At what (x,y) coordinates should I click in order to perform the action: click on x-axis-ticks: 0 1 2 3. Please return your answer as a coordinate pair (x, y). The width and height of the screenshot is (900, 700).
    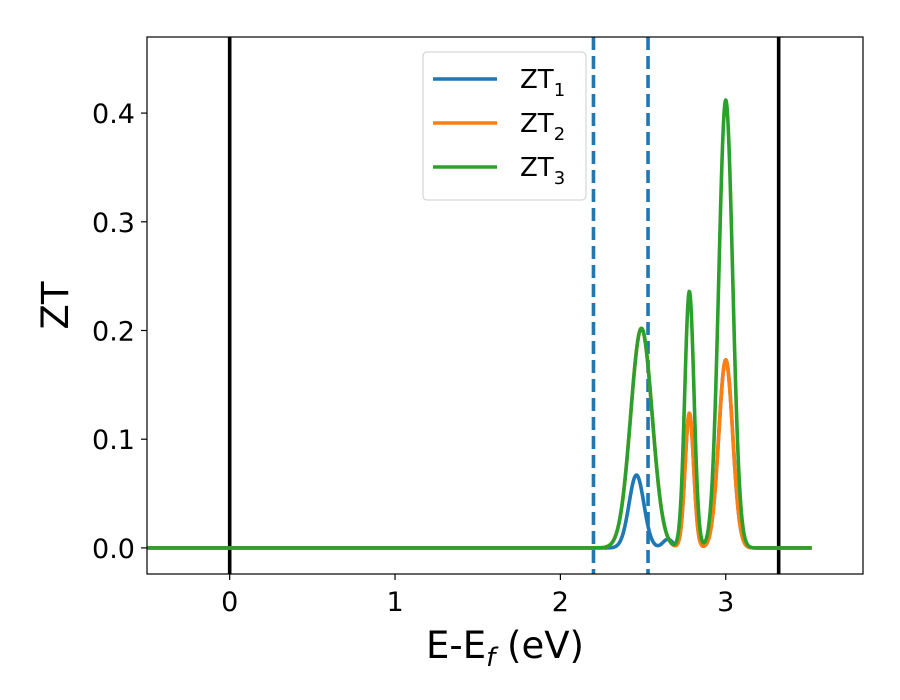
    Looking at the image, I should click on (477, 596).